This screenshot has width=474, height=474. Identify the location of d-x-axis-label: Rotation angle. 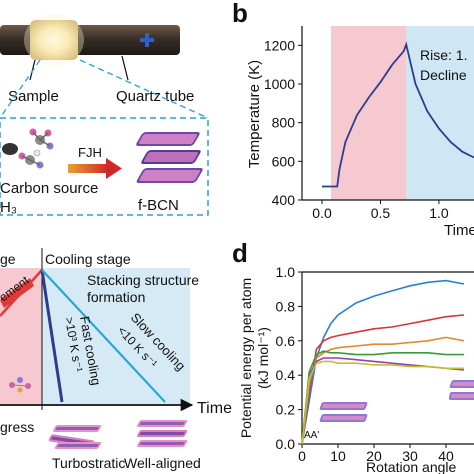
(411, 466).